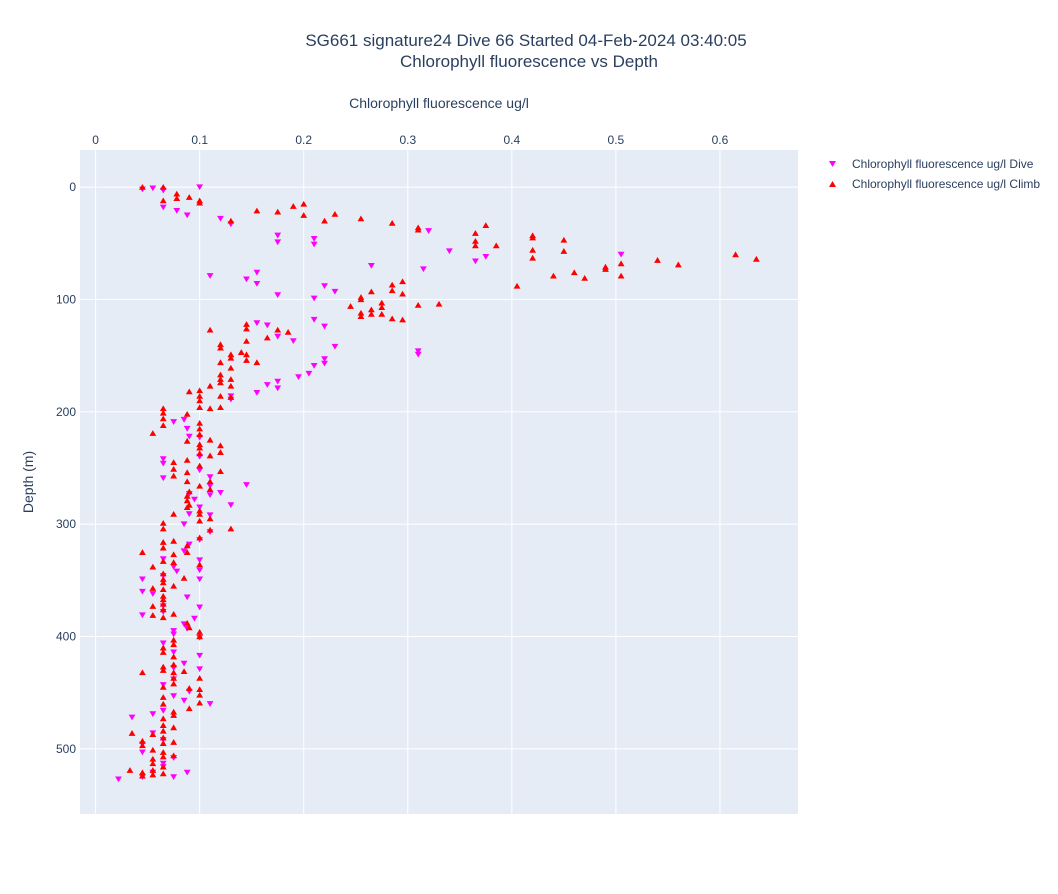 This screenshot has width=1058, height=894. Describe the element at coordinates (720, 140) in the screenshot. I see `x-tick-label: 0.6` at that location.